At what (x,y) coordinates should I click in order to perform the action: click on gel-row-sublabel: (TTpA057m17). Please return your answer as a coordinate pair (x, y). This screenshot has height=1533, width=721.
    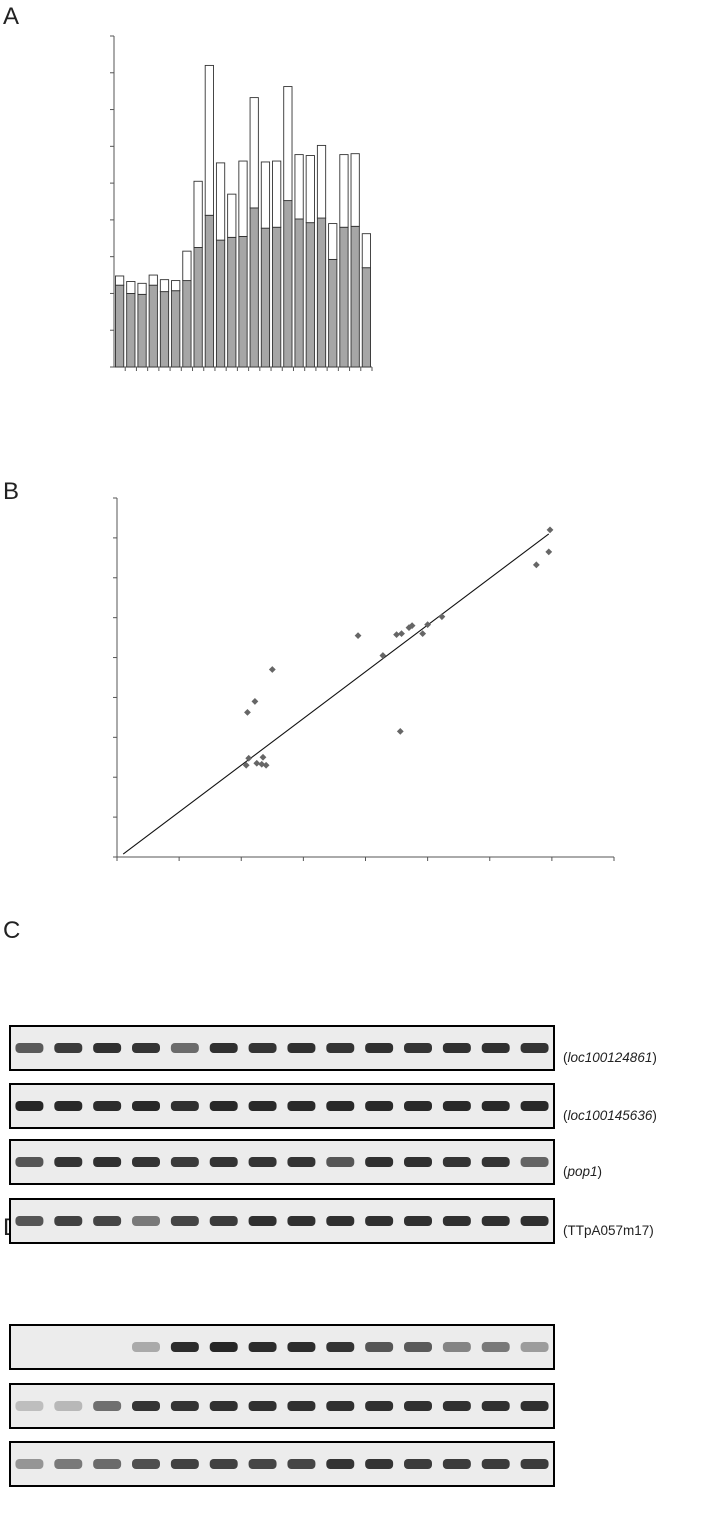
    Looking at the image, I should click on (608, 1230).